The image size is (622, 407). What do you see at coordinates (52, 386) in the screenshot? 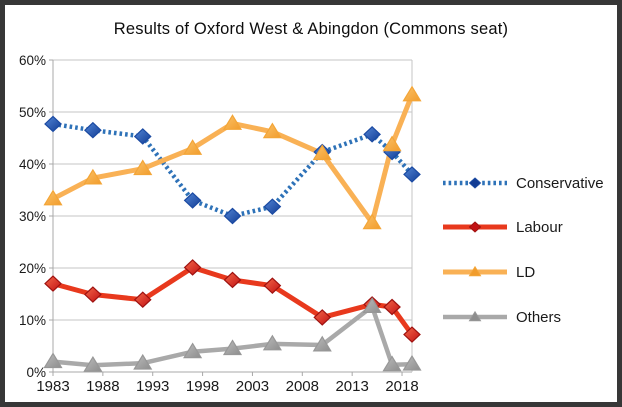
I see `x-axis-label: 1983` at bounding box center [52, 386].